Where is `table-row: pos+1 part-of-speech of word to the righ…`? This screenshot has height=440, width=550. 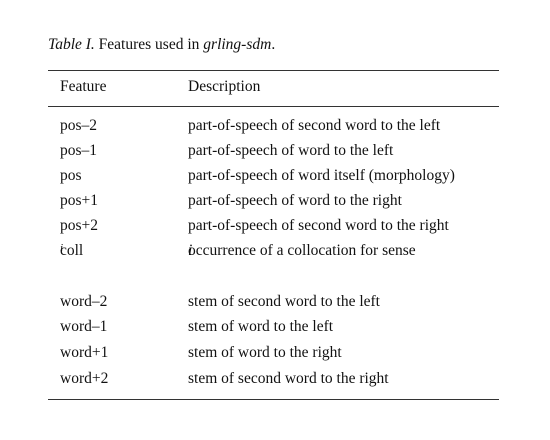
table-row: pos+1 part-of-speech of word to the righ… is located at coordinates (275, 204).